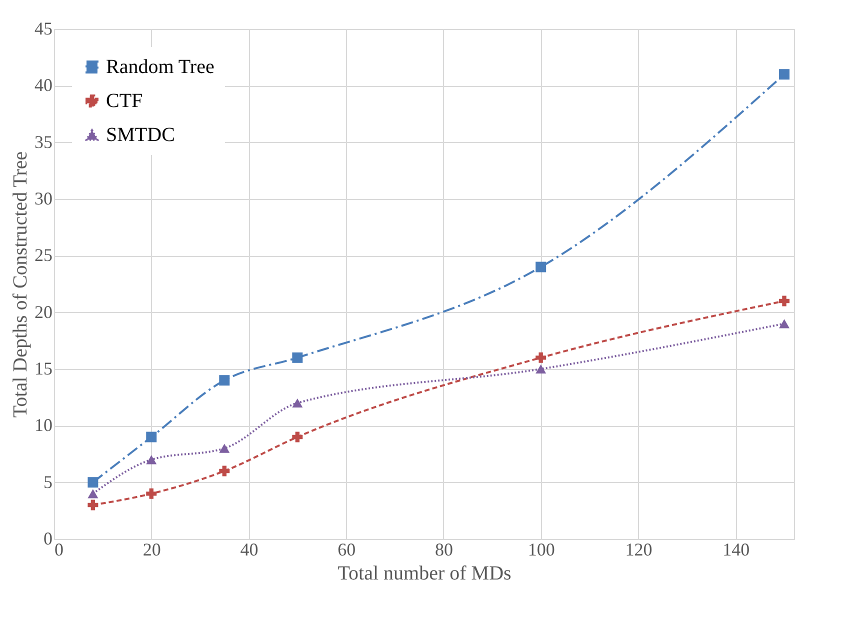  What do you see at coordinates (124, 101) in the screenshot?
I see `legend-label: CTF` at bounding box center [124, 101].